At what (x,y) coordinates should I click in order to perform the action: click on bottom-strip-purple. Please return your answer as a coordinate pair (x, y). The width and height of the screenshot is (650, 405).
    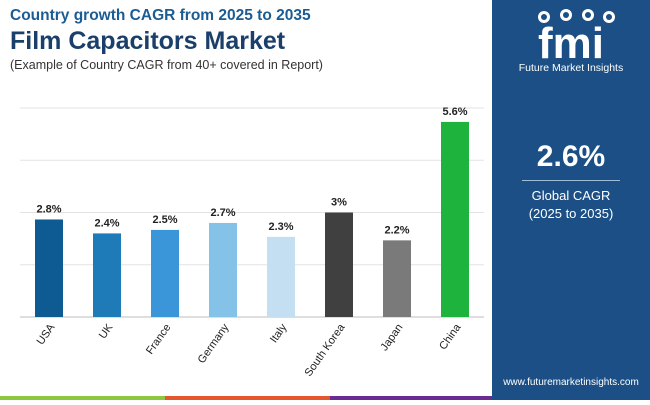
    Looking at the image, I should click on (411, 398).